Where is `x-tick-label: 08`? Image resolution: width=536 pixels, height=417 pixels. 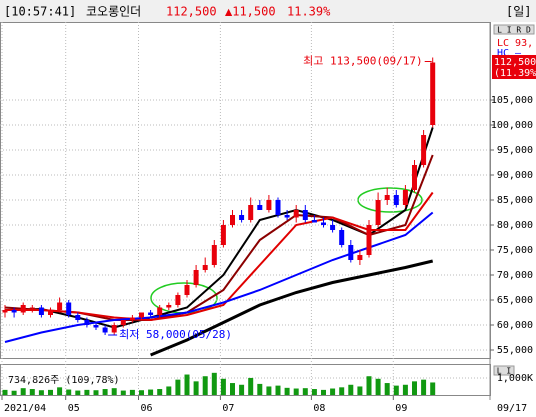 x-tick-label: 08 is located at coordinates (319, 408).